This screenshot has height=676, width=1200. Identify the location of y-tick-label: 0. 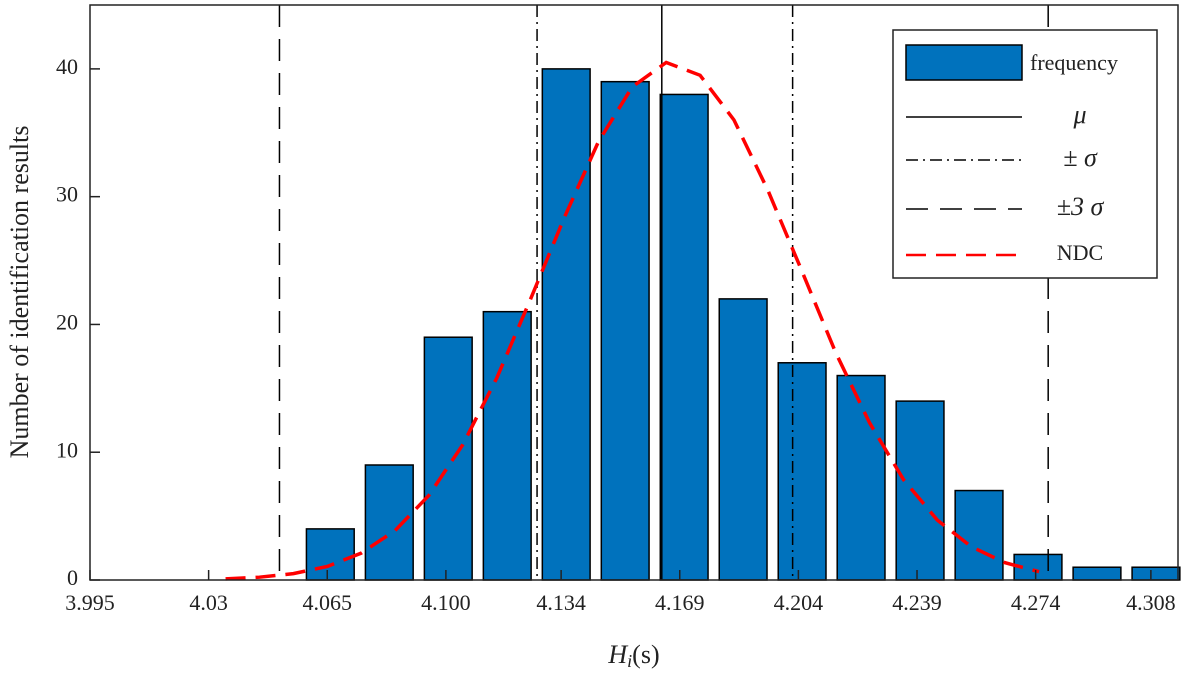
(72, 577).